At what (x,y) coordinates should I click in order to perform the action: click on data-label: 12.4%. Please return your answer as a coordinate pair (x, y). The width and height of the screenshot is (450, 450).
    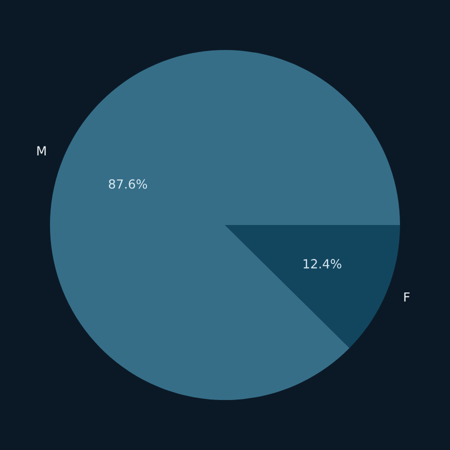
    Looking at the image, I should click on (323, 264).